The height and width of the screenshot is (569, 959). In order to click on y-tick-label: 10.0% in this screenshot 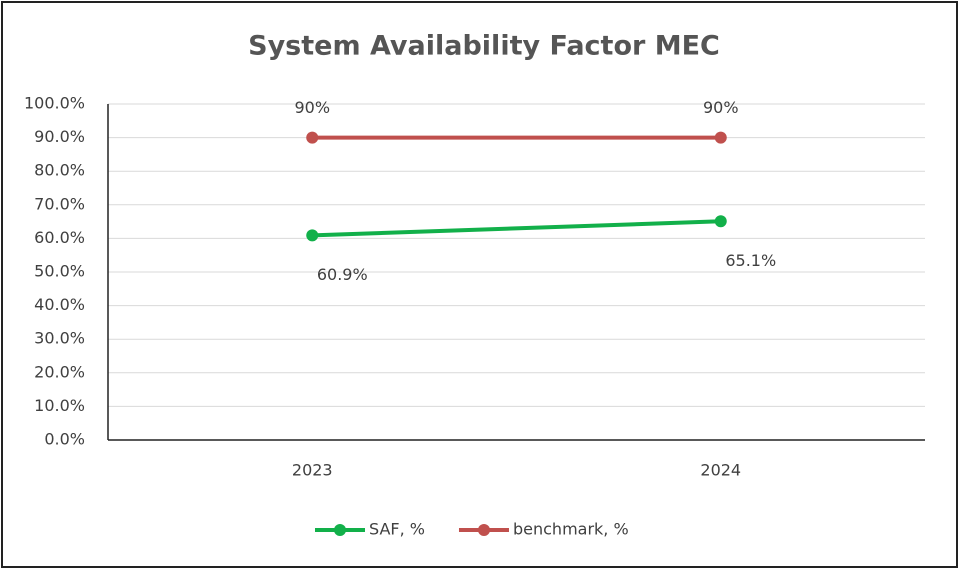, I will do `click(59, 405)`.